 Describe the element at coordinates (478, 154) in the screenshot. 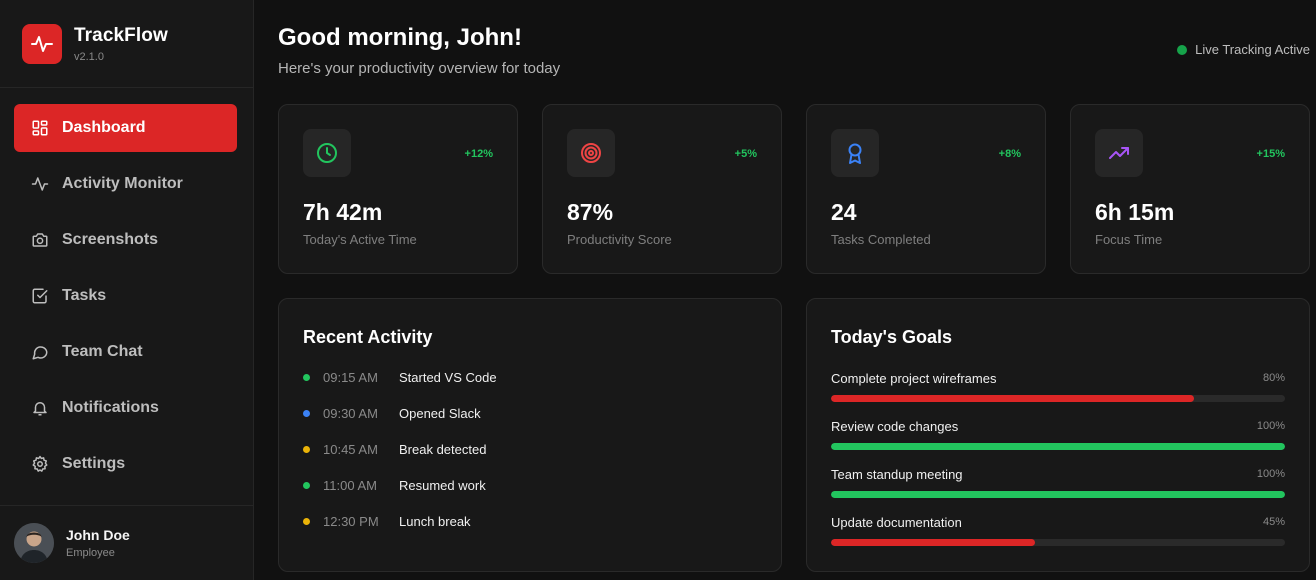

I see `stat-change: +12%` at that location.